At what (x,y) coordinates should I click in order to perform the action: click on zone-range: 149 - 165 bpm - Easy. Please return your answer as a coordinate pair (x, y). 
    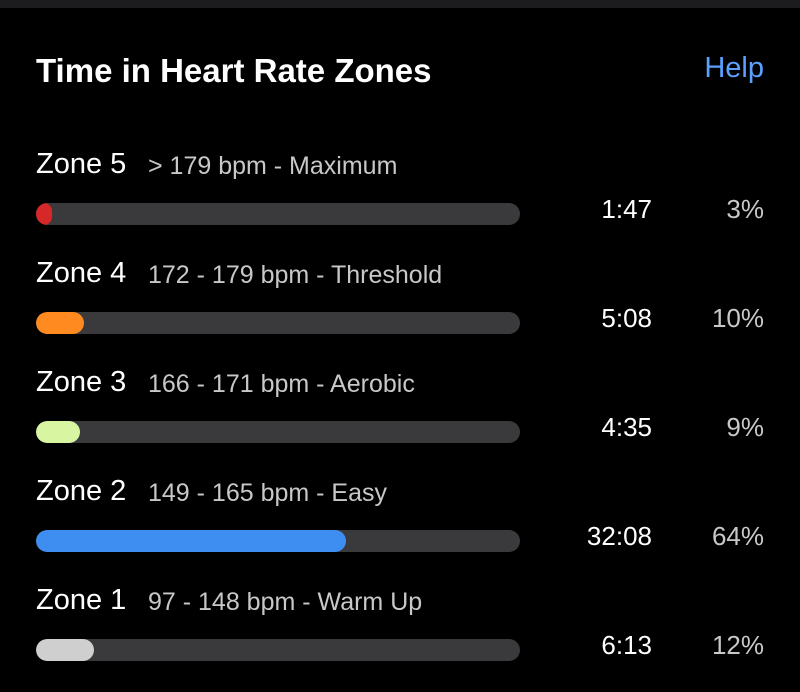
    Looking at the image, I should click on (268, 493).